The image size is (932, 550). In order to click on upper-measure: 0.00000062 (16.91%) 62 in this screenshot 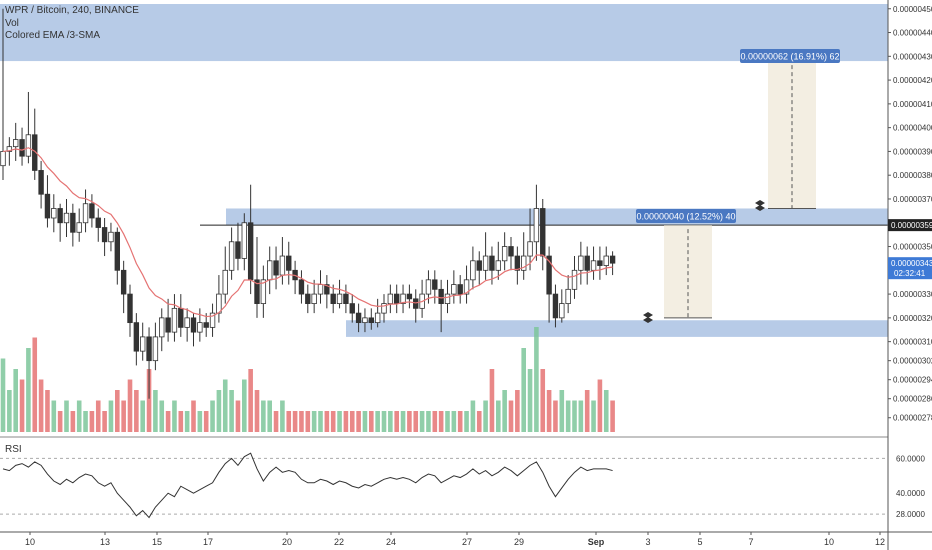, I will do `click(790, 129)`.